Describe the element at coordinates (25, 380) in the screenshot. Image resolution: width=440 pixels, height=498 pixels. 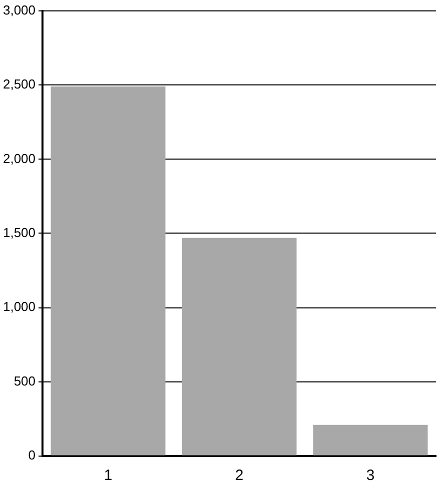
I see `y-tick-label: 500` at that location.